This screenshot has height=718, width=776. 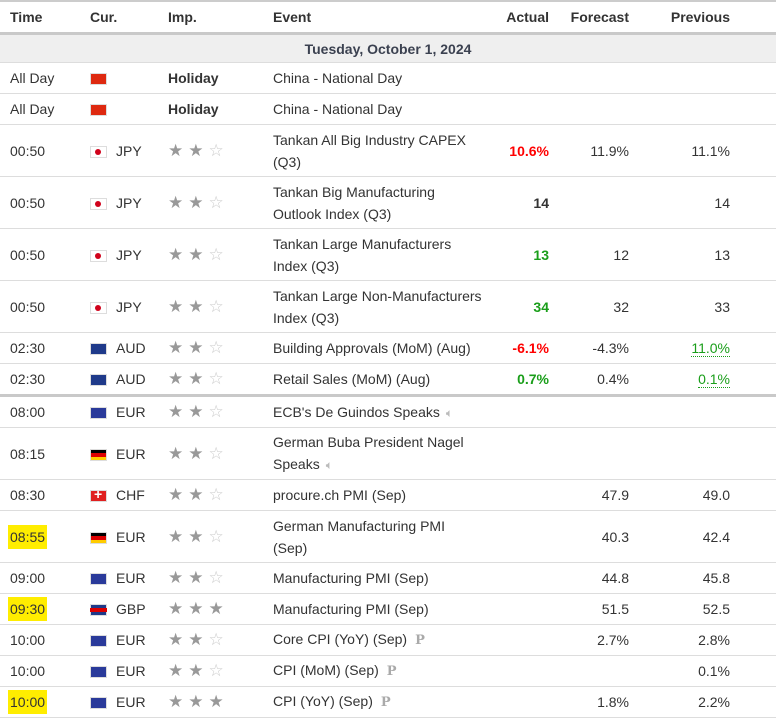 What do you see at coordinates (326, 670) in the screenshot?
I see `event-name: CPI (MoM) (Sep)` at bounding box center [326, 670].